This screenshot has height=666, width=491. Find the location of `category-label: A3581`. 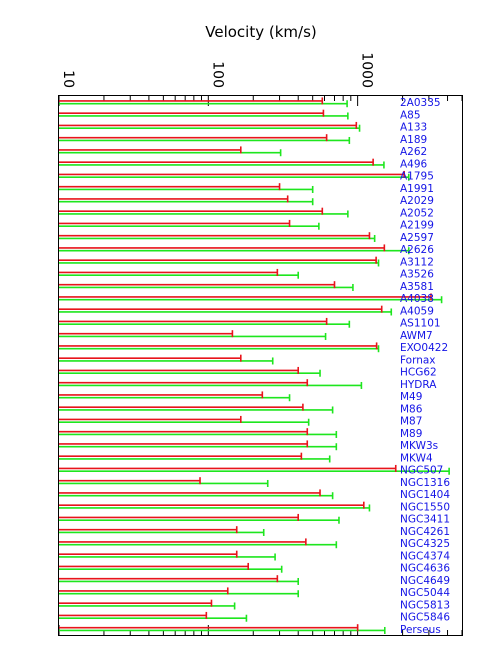

category-label: A3581 is located at coordinates (417, 287).